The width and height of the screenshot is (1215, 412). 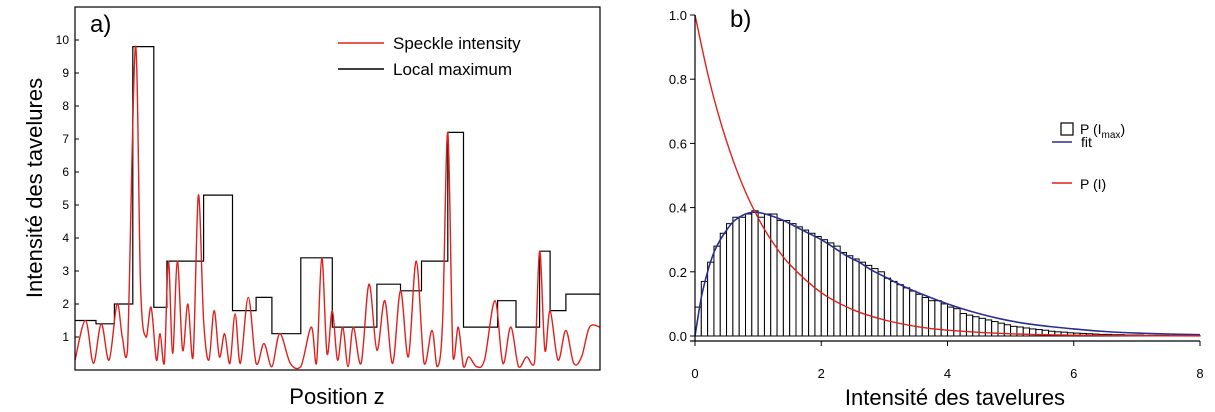 What do you see at coordinates (1067, 129) in the screenshot?
I see `legend-swatch-p-imax` at bounding box center [1067, 129].